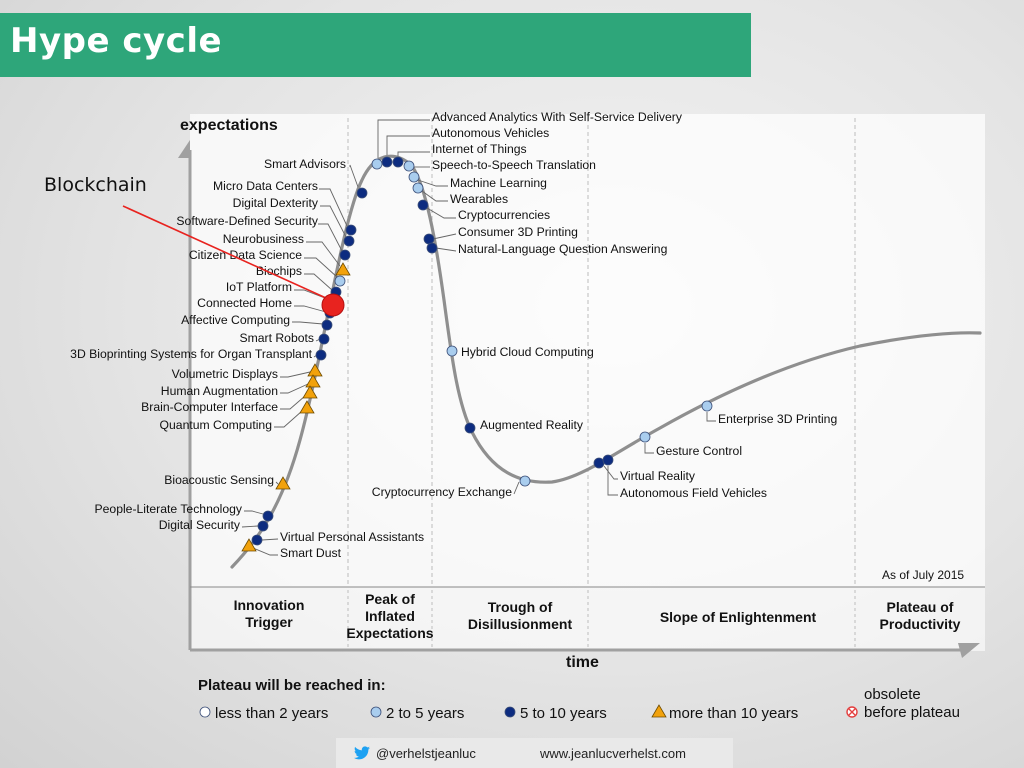  I want to click on marker-volumetric-displays, so click(315, 370).